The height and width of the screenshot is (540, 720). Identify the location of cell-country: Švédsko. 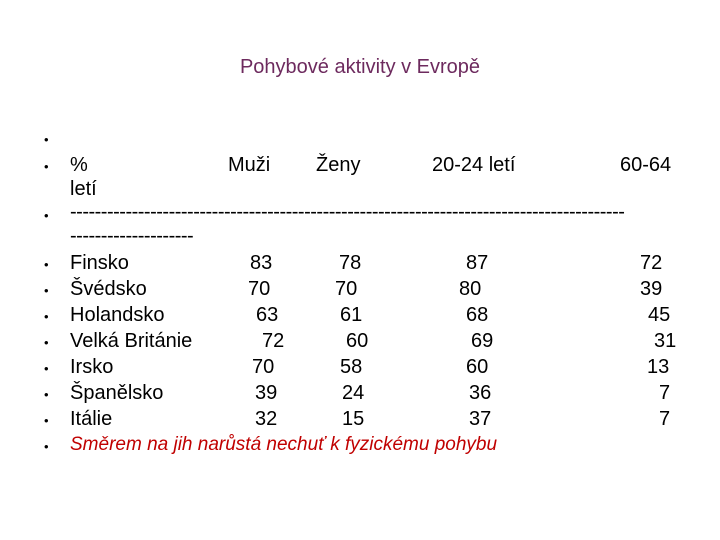
(108, 289).